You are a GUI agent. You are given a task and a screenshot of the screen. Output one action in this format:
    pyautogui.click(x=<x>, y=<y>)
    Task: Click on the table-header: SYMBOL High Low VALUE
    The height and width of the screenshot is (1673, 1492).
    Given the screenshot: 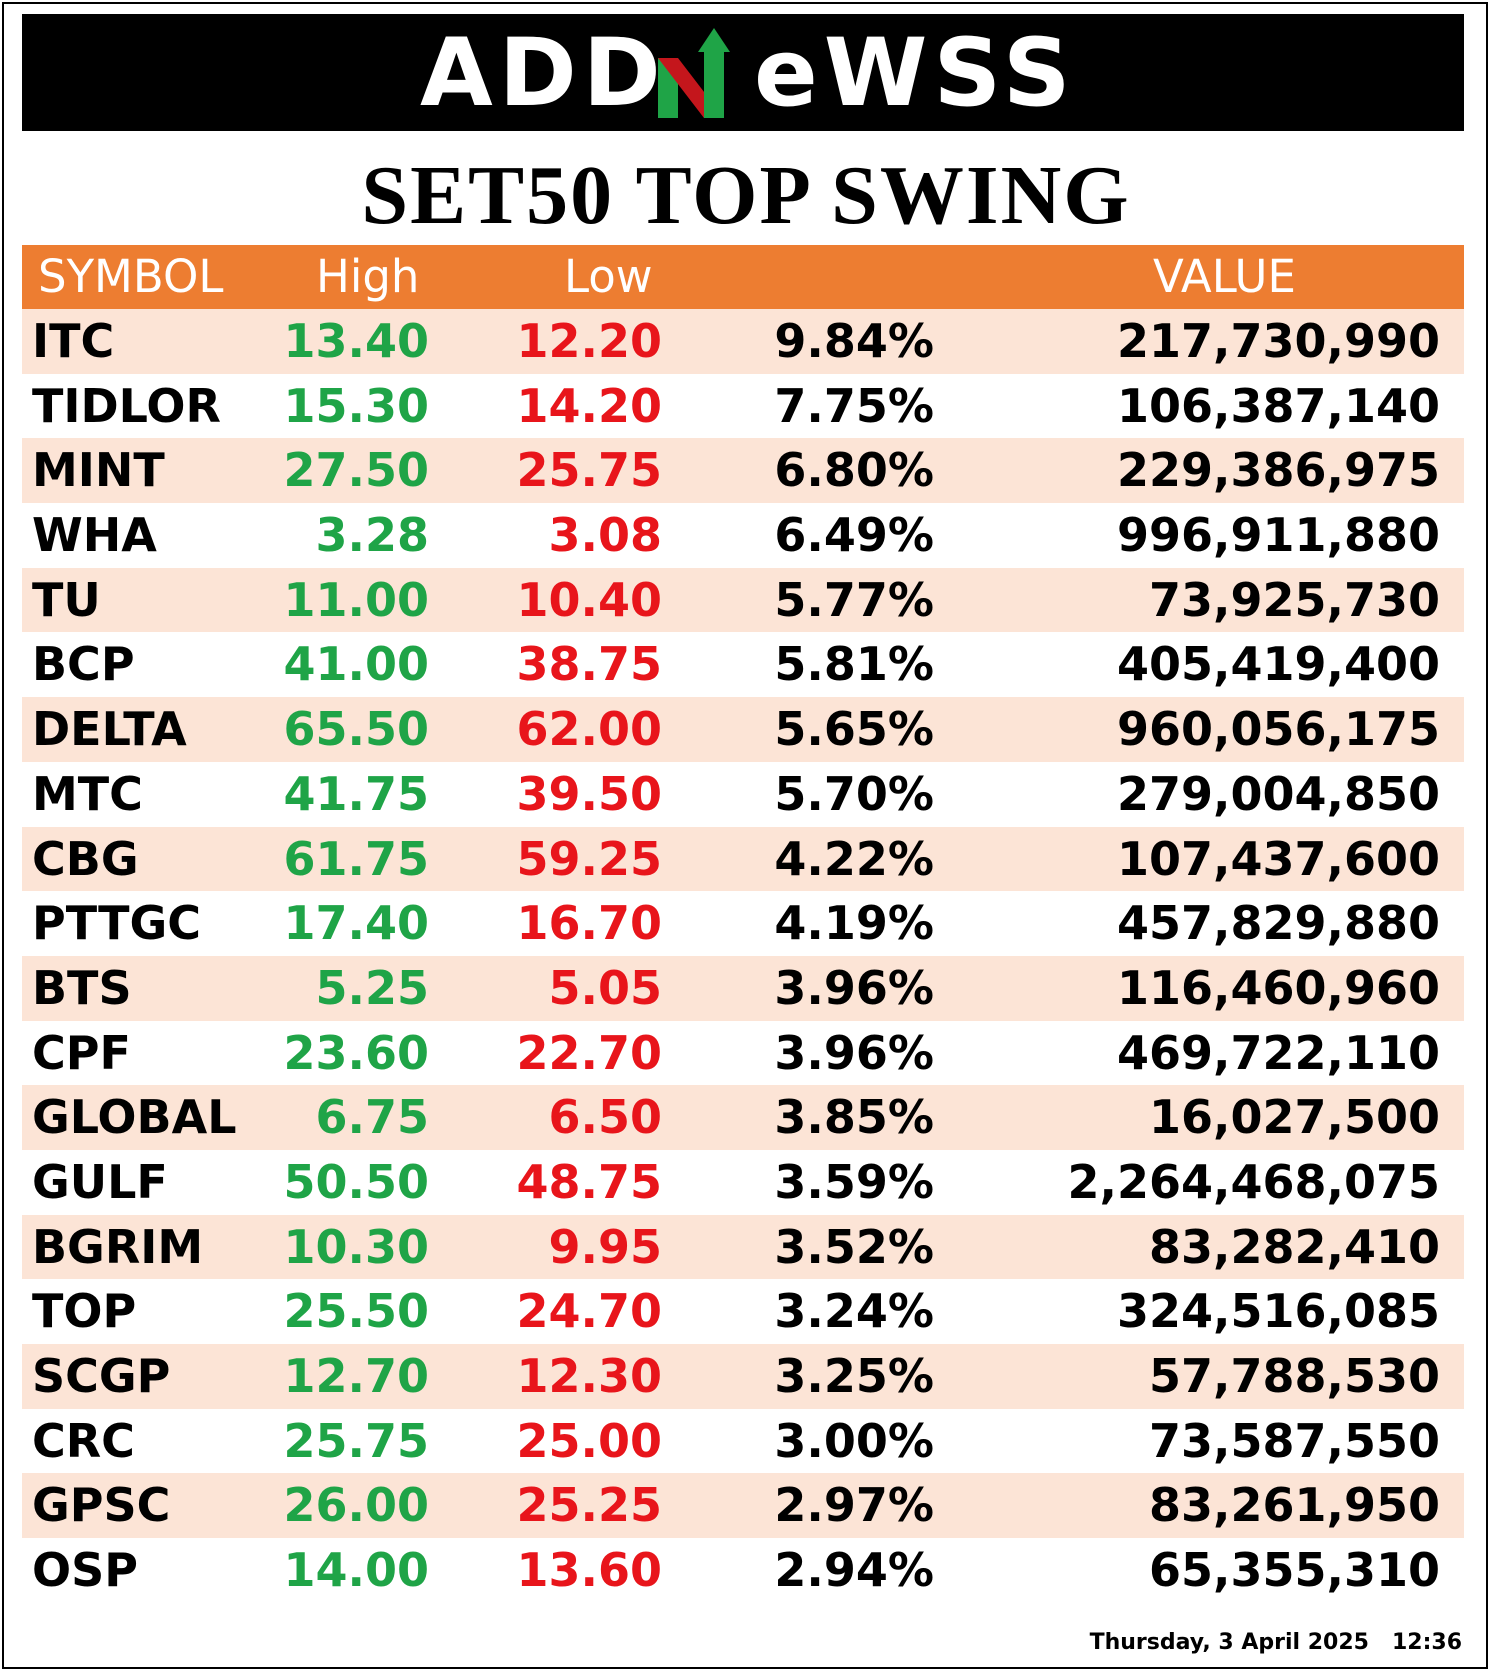 What is the action you would take?
    pyautogui.click(x=743, y=277)
    